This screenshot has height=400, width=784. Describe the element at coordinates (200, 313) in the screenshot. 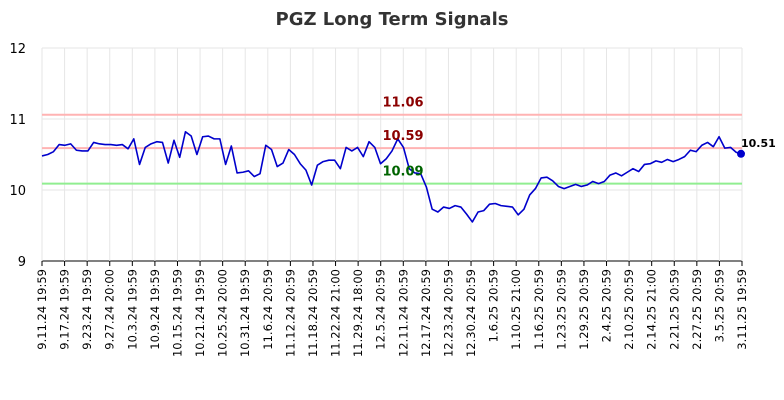

I see `x-tick-label: 10.21.24 19:59` at that location.